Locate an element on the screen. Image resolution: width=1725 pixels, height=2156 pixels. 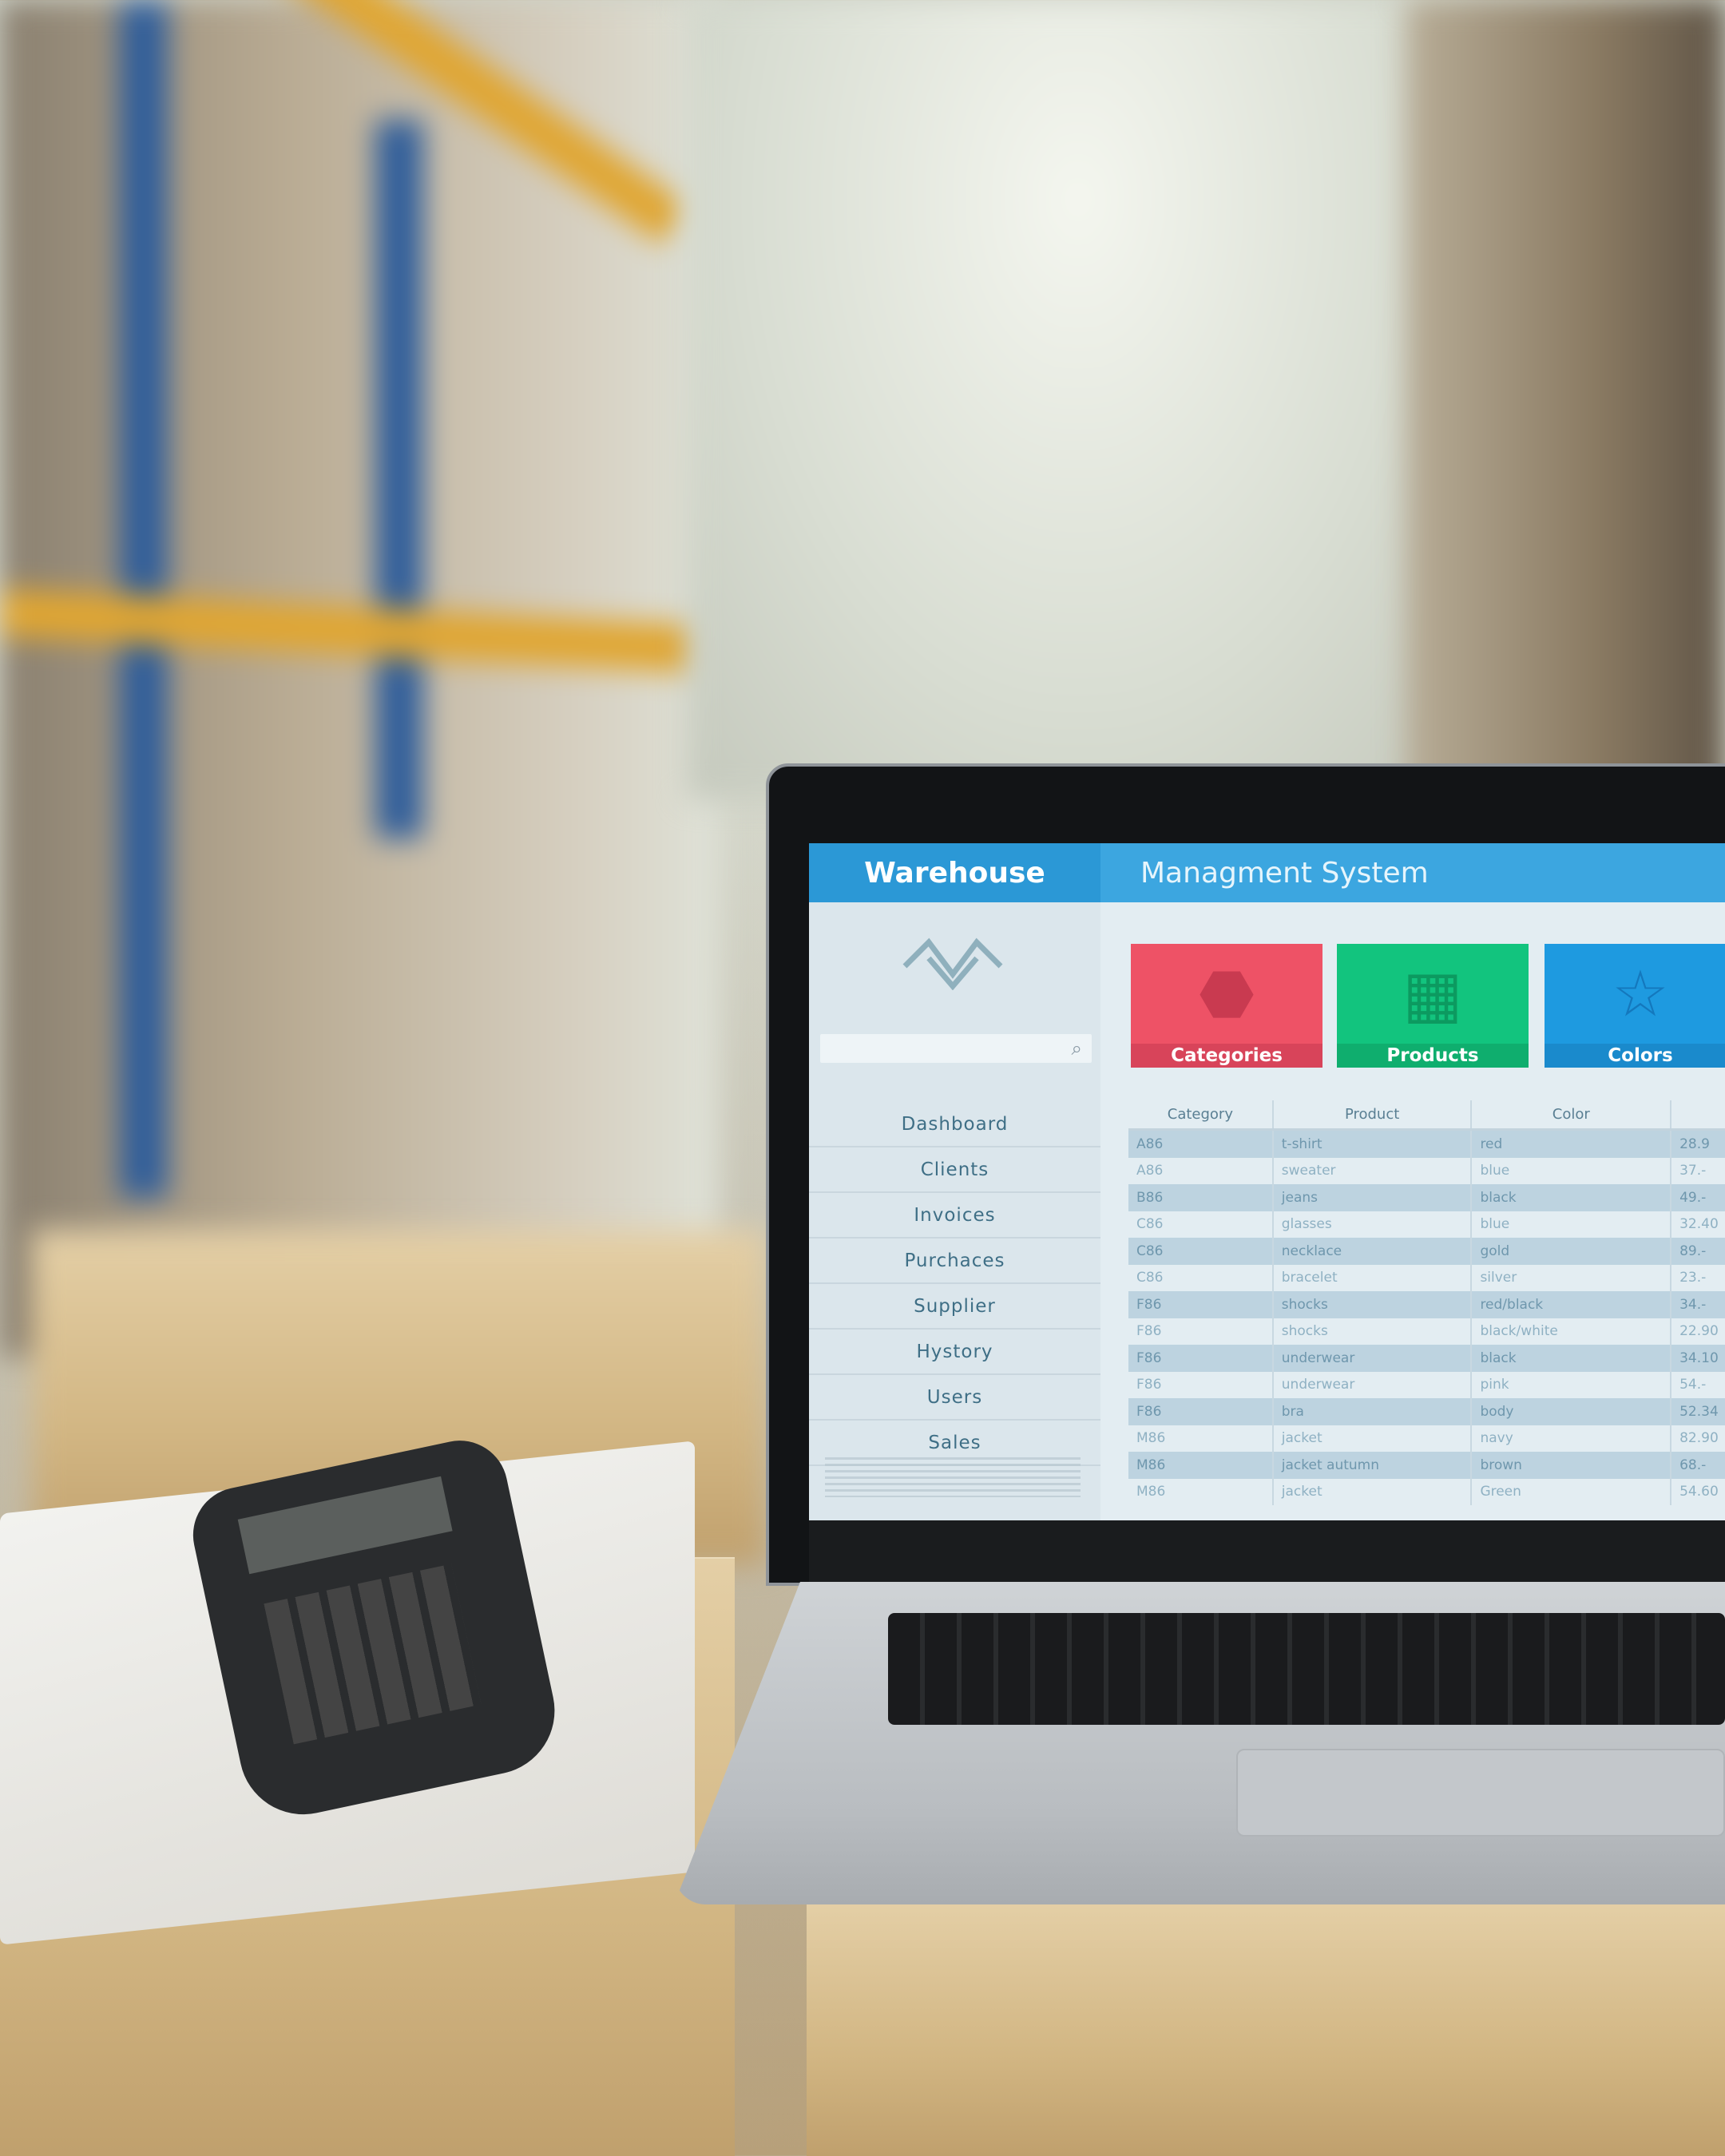
tag-icon: ⬣ is located at coordinates (1227, 994).